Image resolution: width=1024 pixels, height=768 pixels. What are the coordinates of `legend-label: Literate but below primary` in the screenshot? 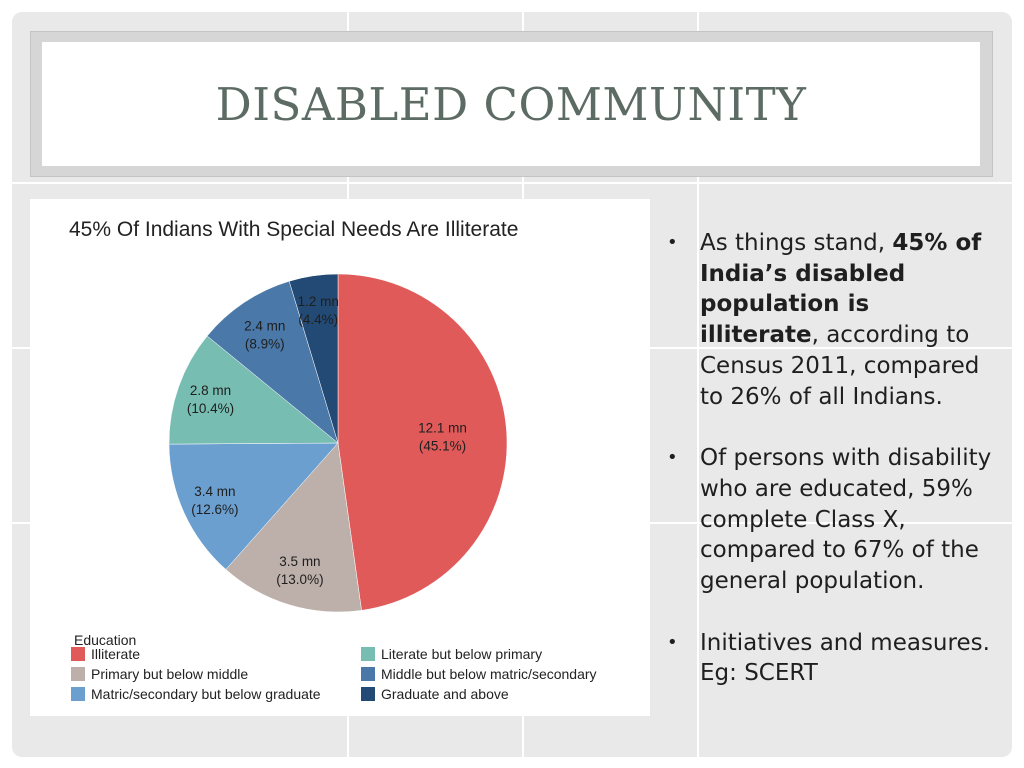 It's located at (461, 654).